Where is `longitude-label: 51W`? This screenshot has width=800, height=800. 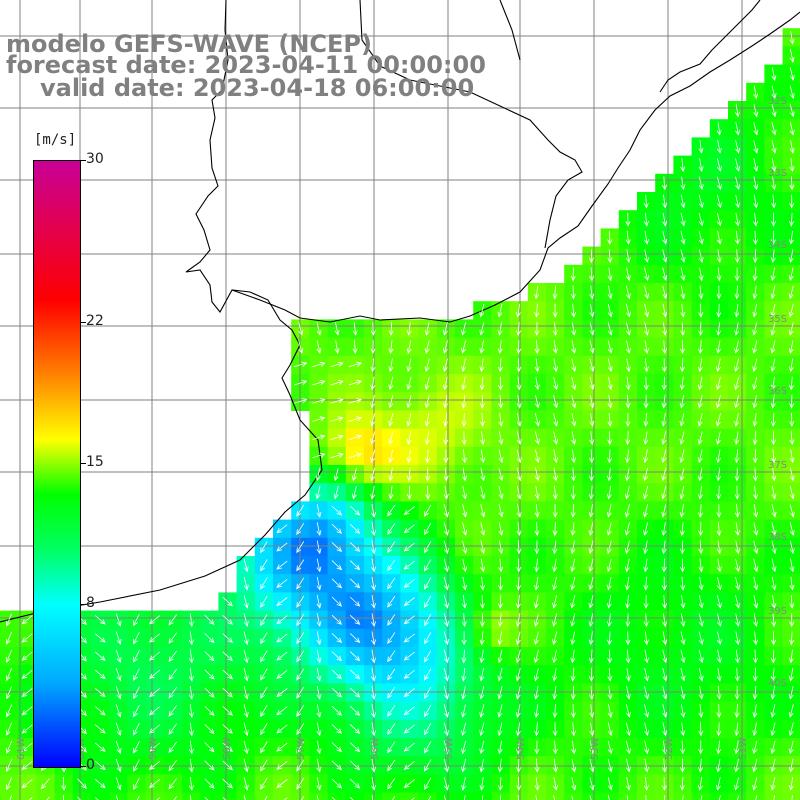 longitude-label: 51W is located at coordinates (743, 748).